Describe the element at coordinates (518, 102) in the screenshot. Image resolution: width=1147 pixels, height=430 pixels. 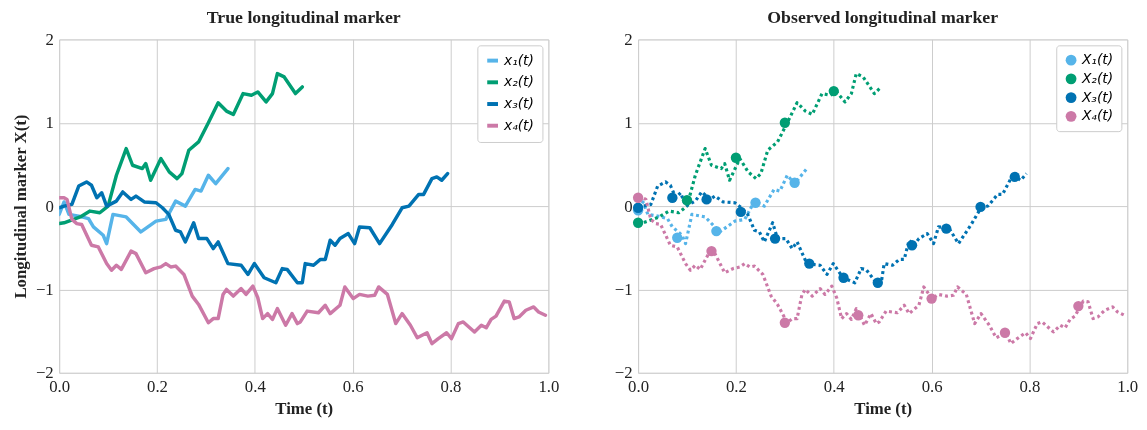
I see `legend-label: x₃(t)` at that location.